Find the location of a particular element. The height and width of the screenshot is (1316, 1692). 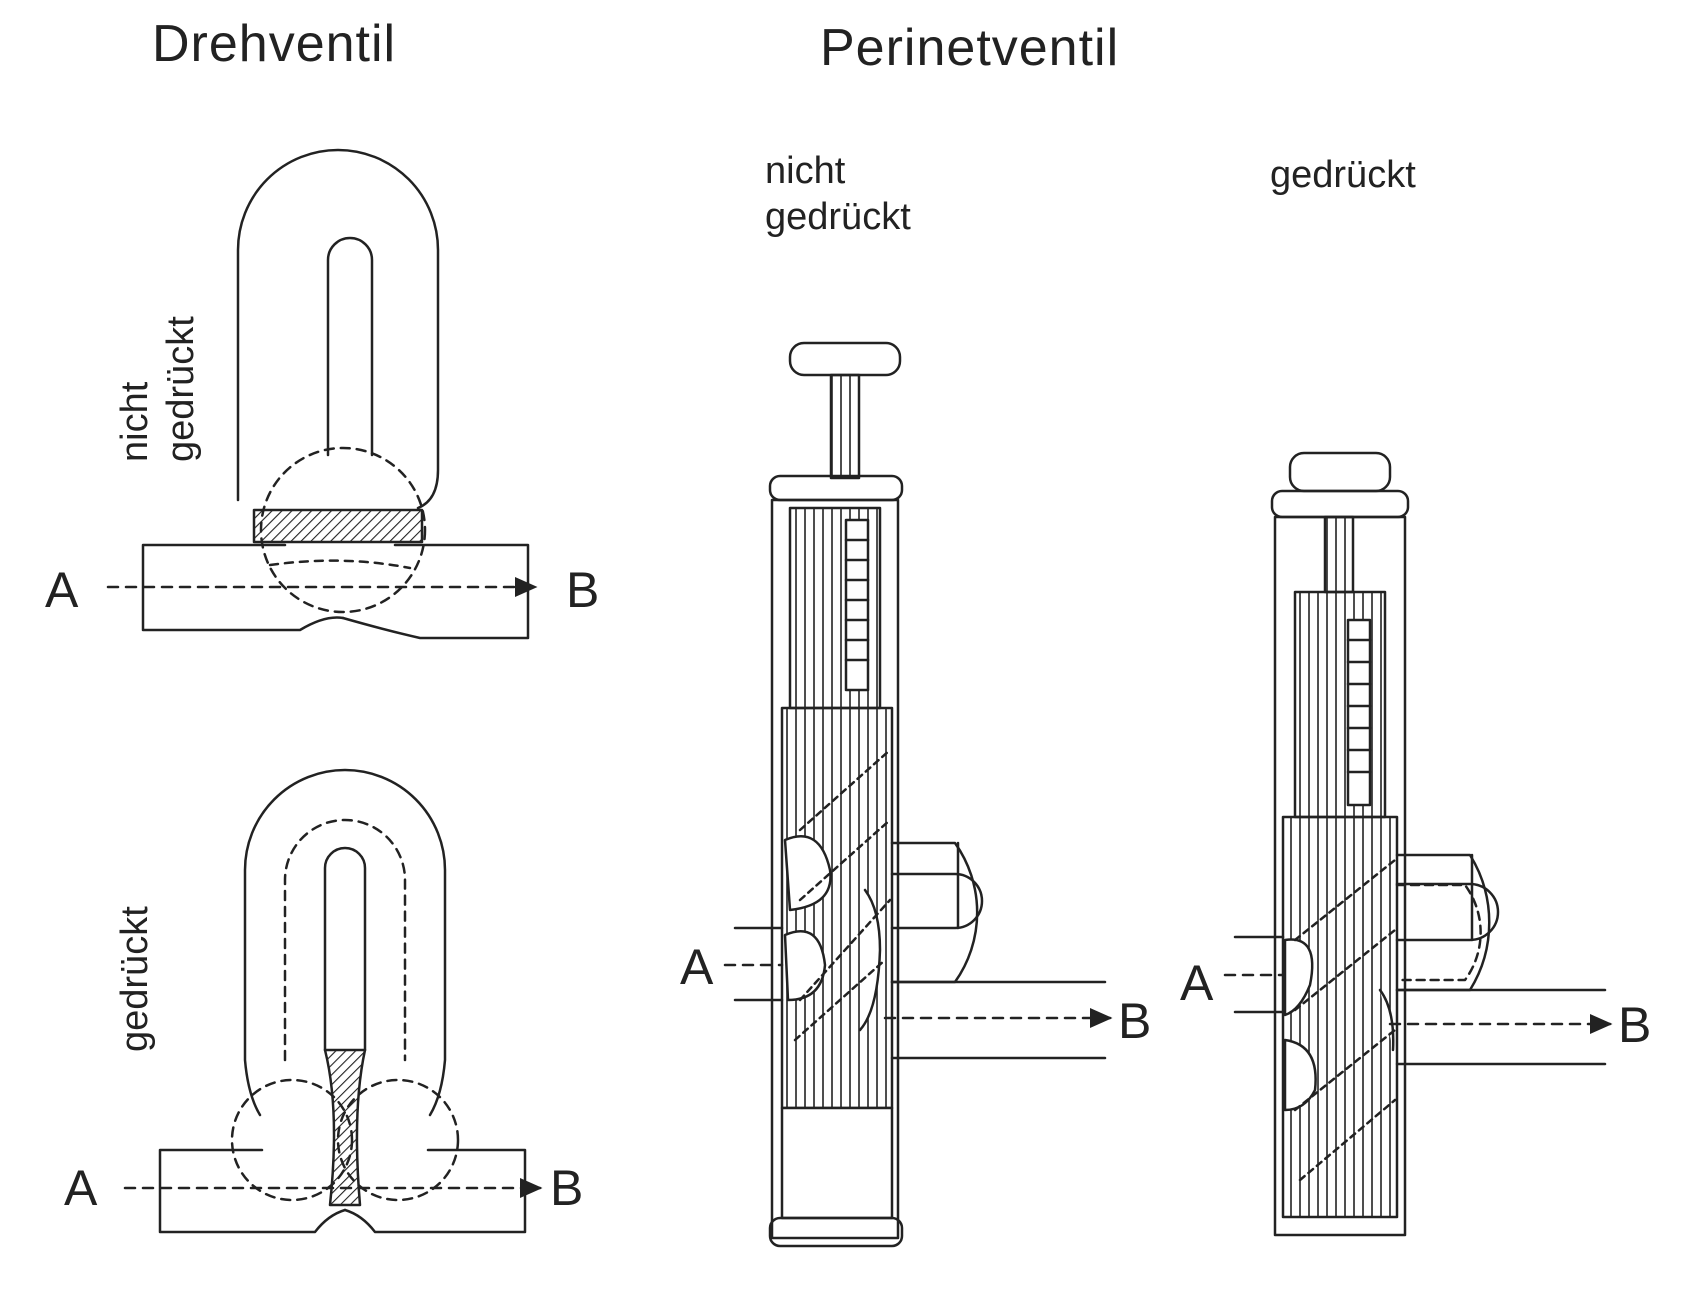

rotary-loop-slot-pressed is located at coordinates (345, 949).